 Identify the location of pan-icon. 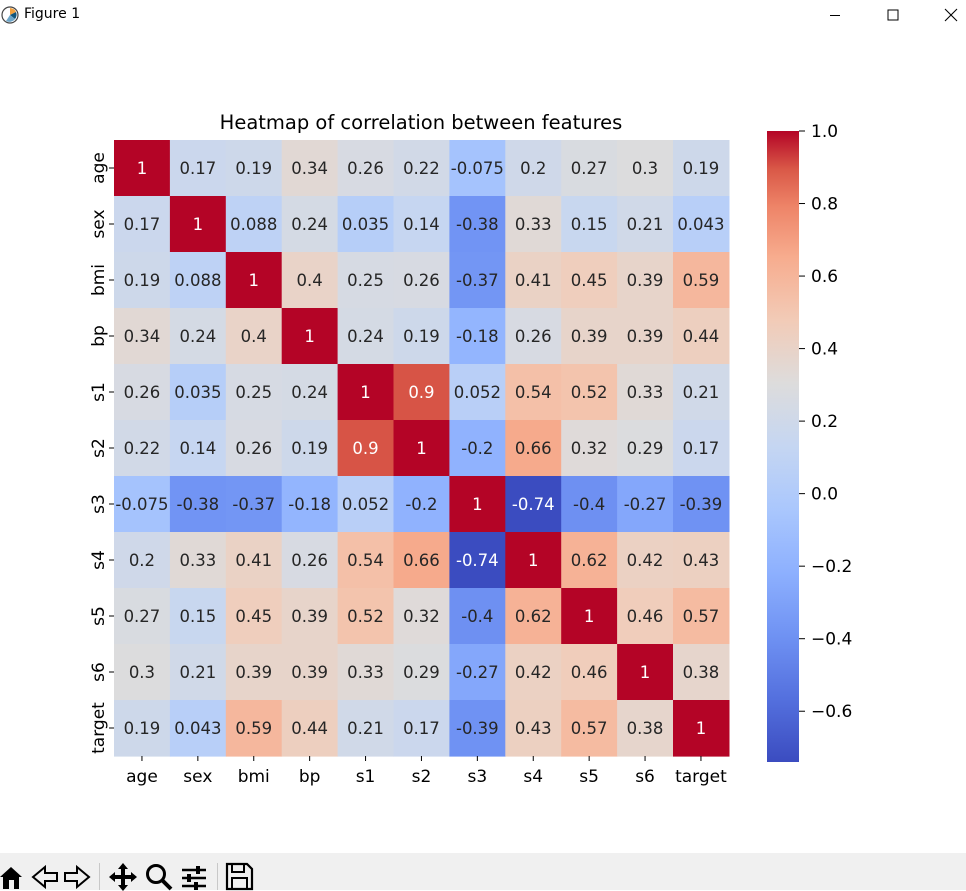
(123, 876).